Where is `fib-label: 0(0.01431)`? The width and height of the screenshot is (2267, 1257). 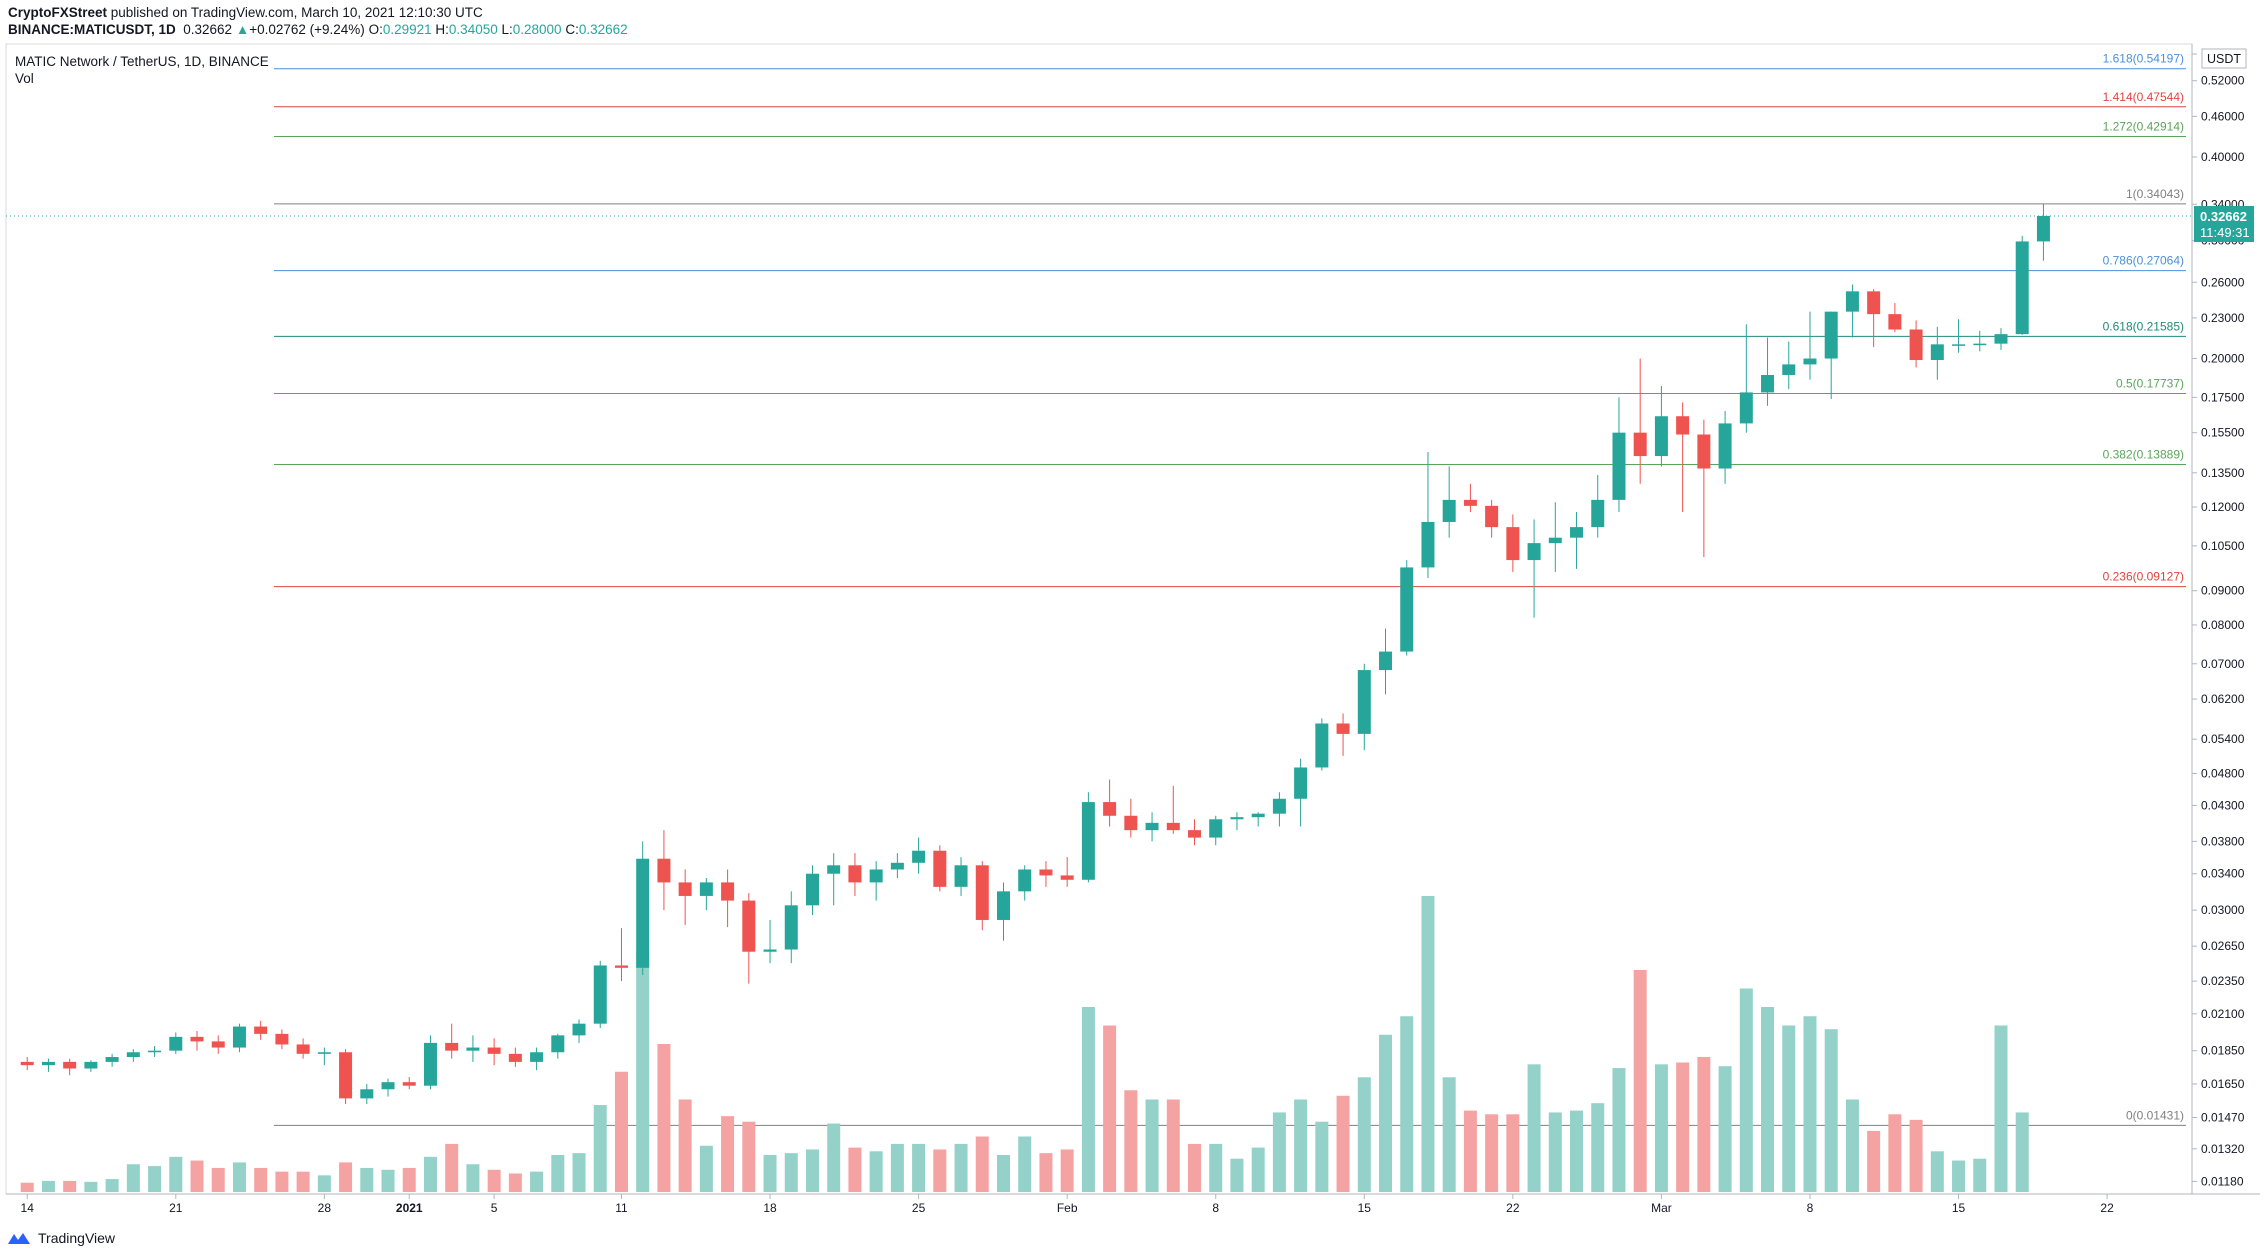
fib-label: 0(0.01431) is located at coordinates (2155, 1115).